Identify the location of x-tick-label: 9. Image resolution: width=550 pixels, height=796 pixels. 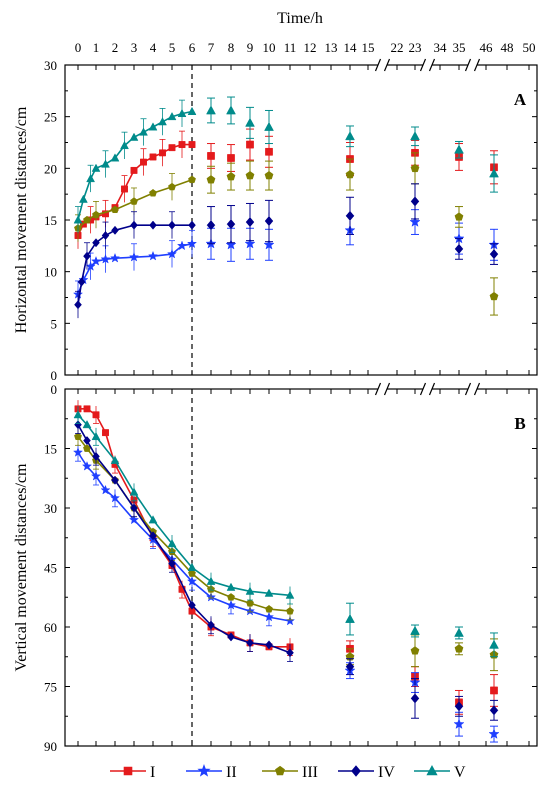
(250, 47).